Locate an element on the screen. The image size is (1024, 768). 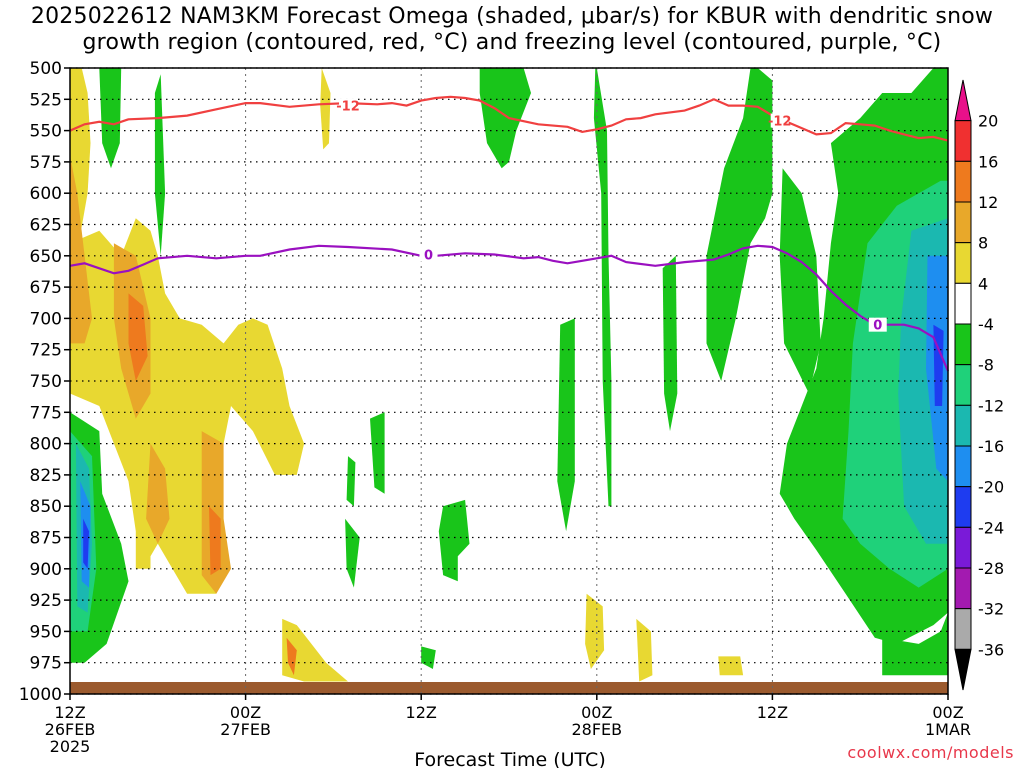
y-tick-label: 650 is located at coordinates (46, 257).